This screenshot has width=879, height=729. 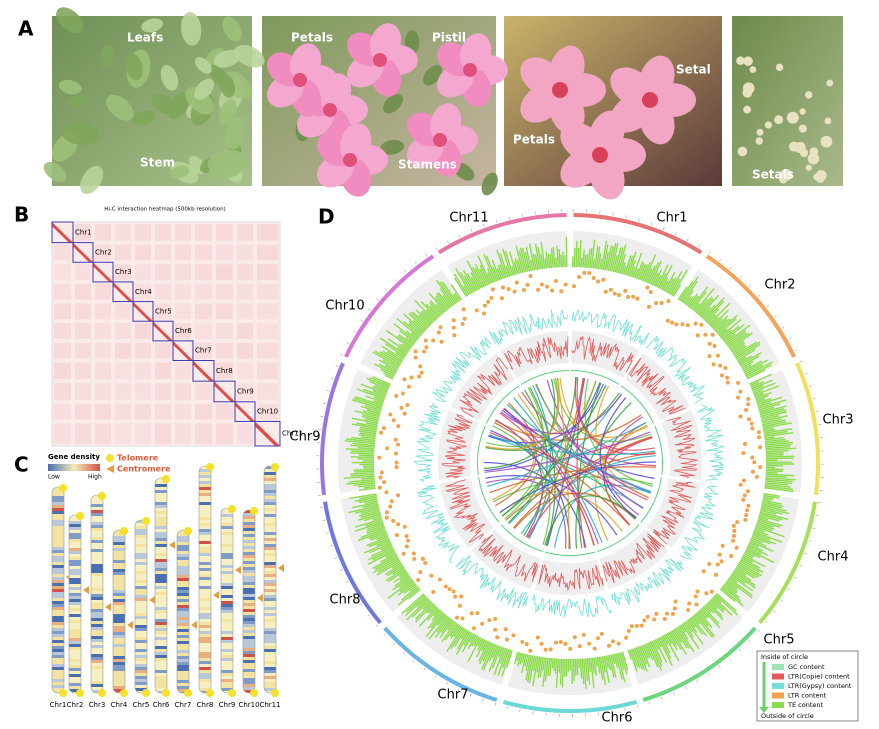 What do you see at coordinates (74, 457) in the screenshot?
I see `legend-text: Gene density` at bounding box center [74, 457].